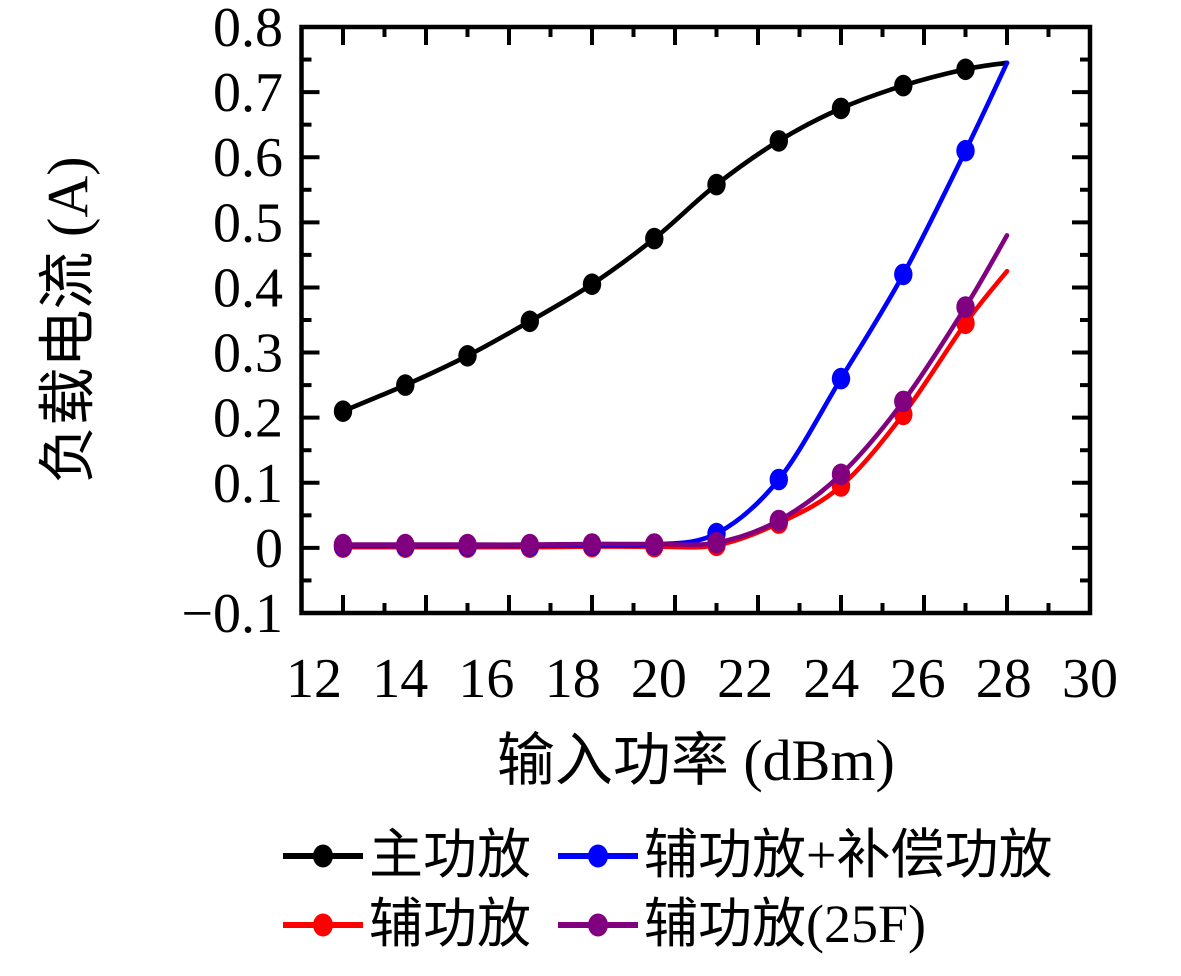  Describe the element at coordinates (1004, 679) in the screenshot. I see `x-tick-label: 28` at that location.